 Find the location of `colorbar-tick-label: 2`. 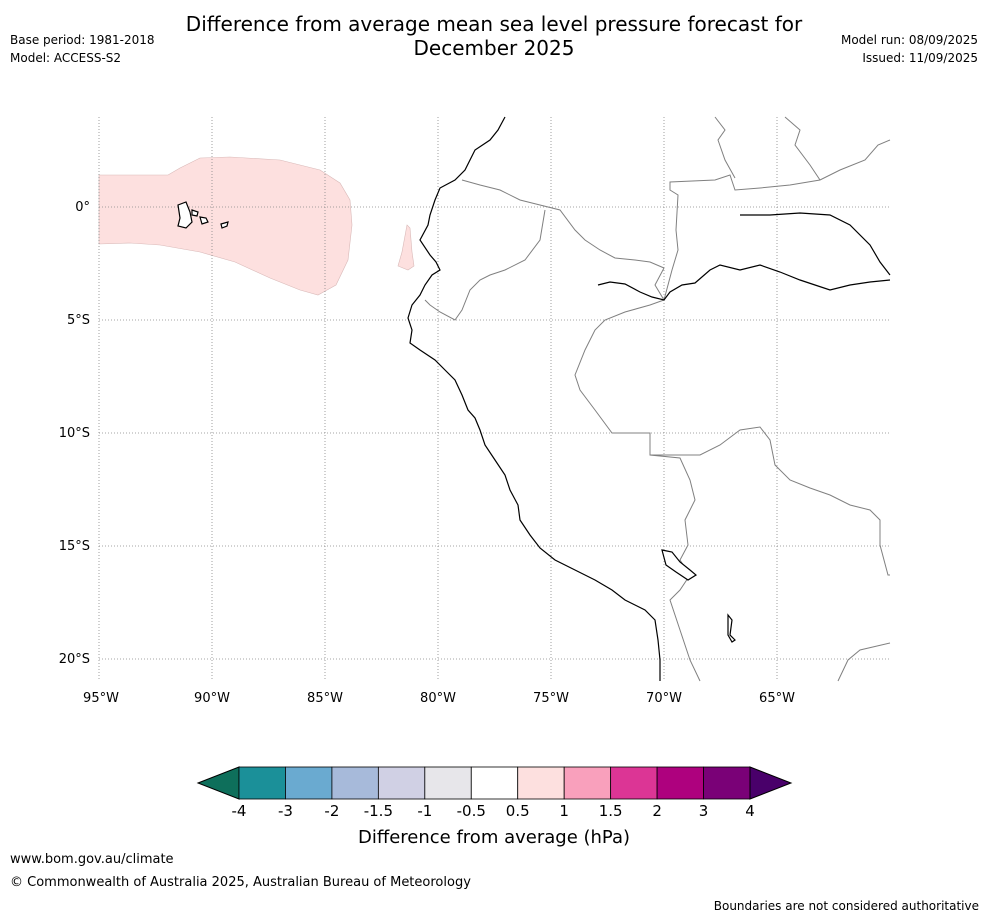

colorbar-tick-label: 2 is located at coordinates (657, 811).